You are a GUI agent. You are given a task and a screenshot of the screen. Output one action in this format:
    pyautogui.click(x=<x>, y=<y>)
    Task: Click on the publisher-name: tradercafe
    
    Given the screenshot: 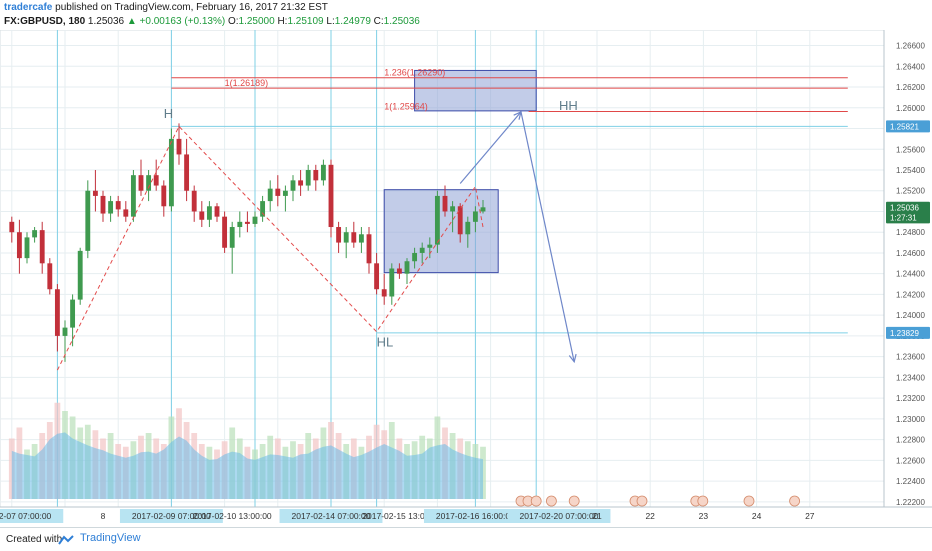 What is the action you would take?
    pyautogui.click(x=28, y=7)
    